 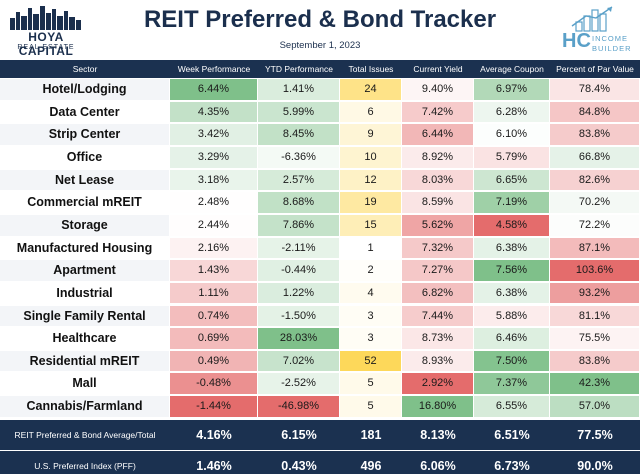 What do you see at coordinates (299, 134) in the screenshot?
I see `cell-ytd-performance: 8.45%` at bounding box center [299, 134].